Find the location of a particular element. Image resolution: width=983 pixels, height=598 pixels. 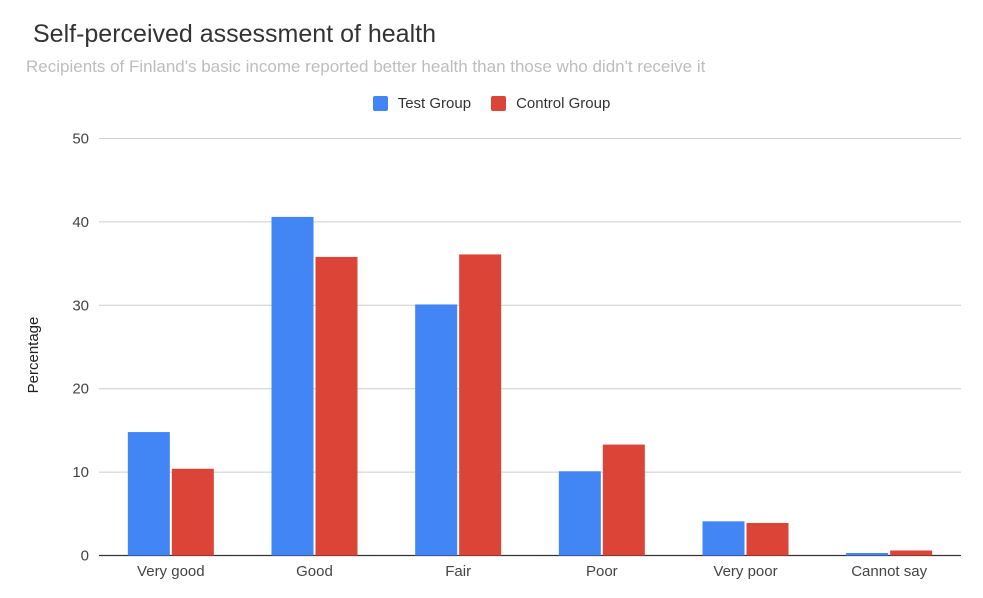

x-tick-label: Poor is located at coordinates (602, 571).